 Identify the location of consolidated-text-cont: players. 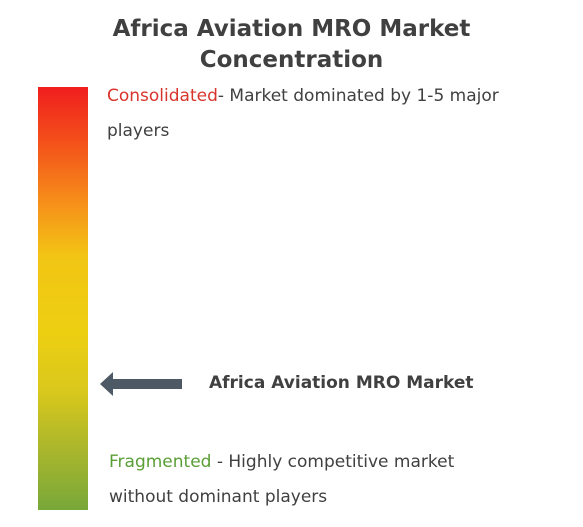
(138, 131).